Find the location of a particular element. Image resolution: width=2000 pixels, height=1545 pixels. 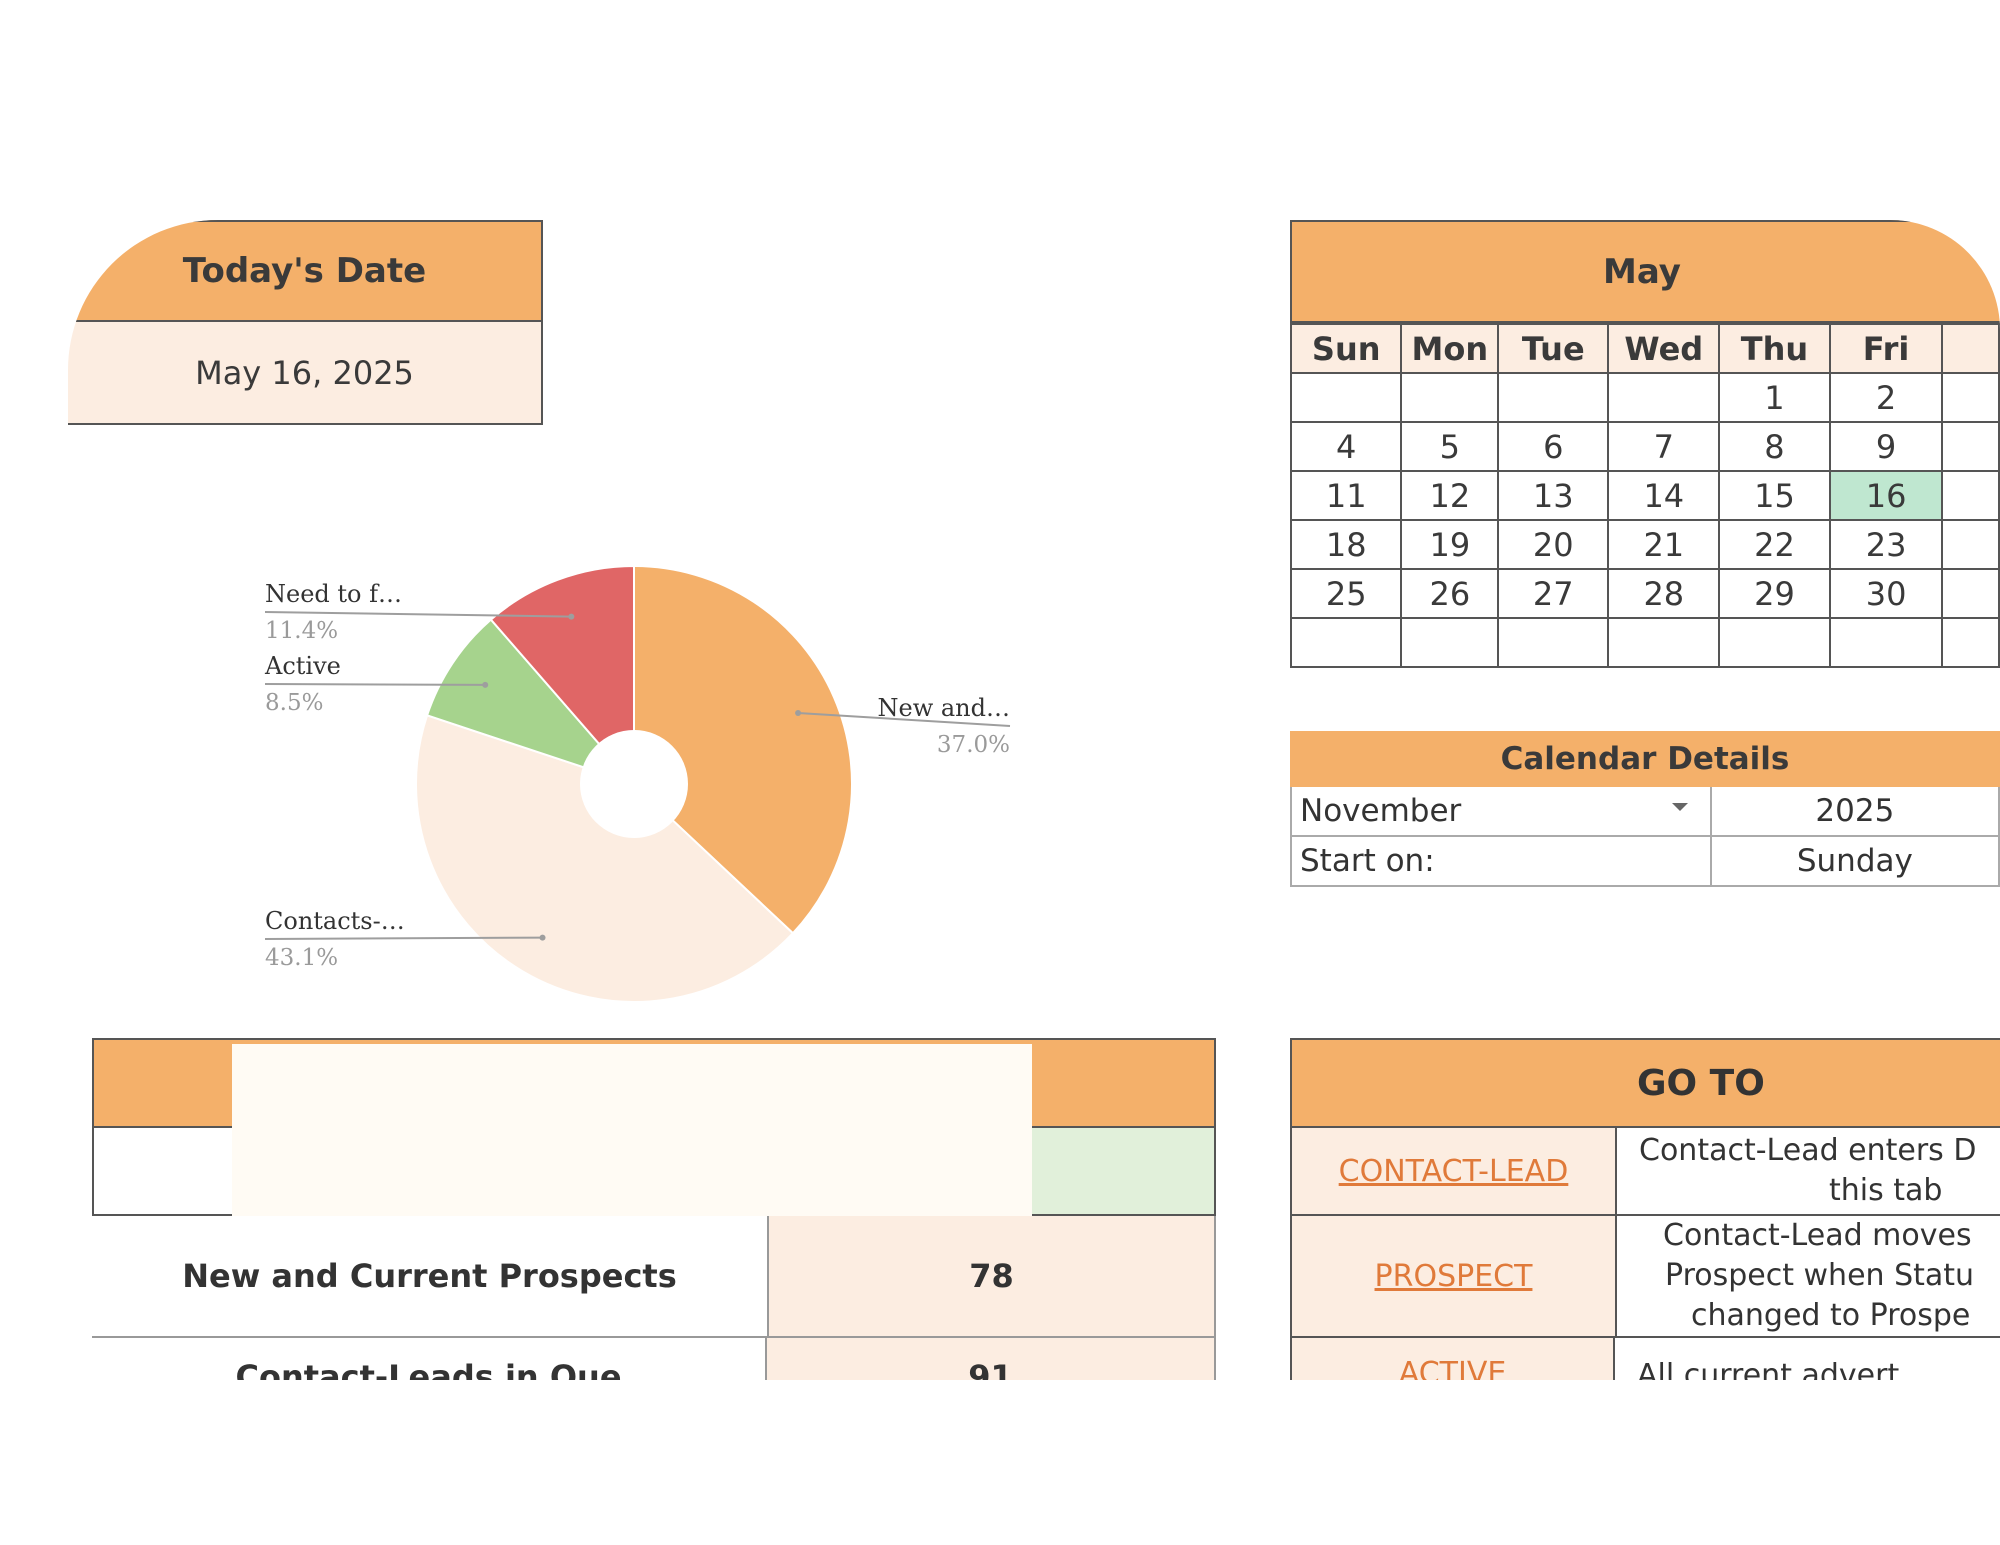

calendar-day-cell: 12 is located at coordinates (1450, 495).